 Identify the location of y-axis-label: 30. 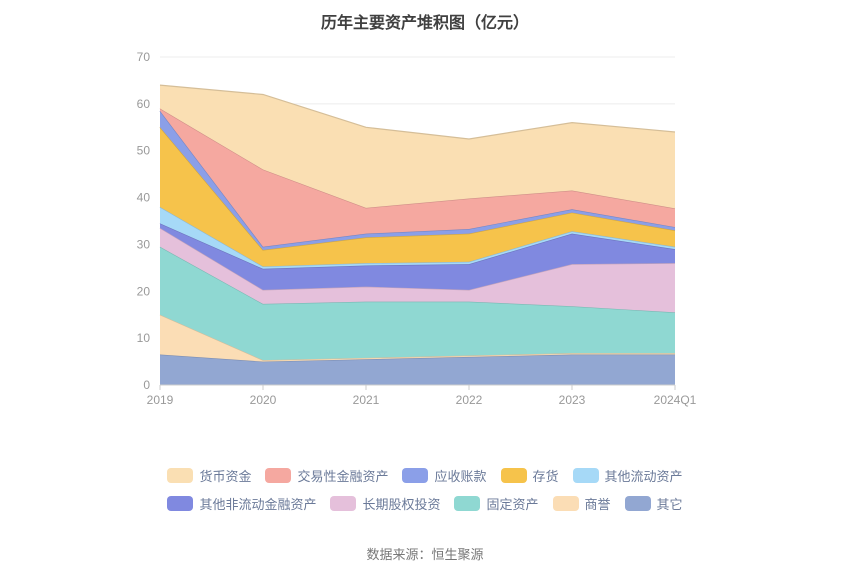
(144, 244).